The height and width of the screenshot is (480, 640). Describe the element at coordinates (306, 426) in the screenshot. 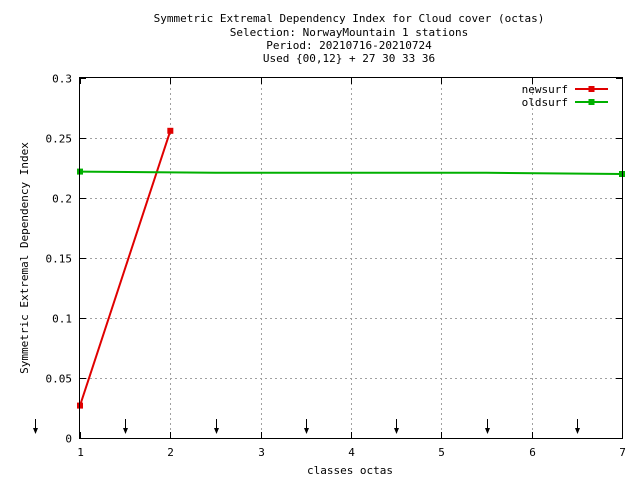

I see `threshold-arrows` at that location.